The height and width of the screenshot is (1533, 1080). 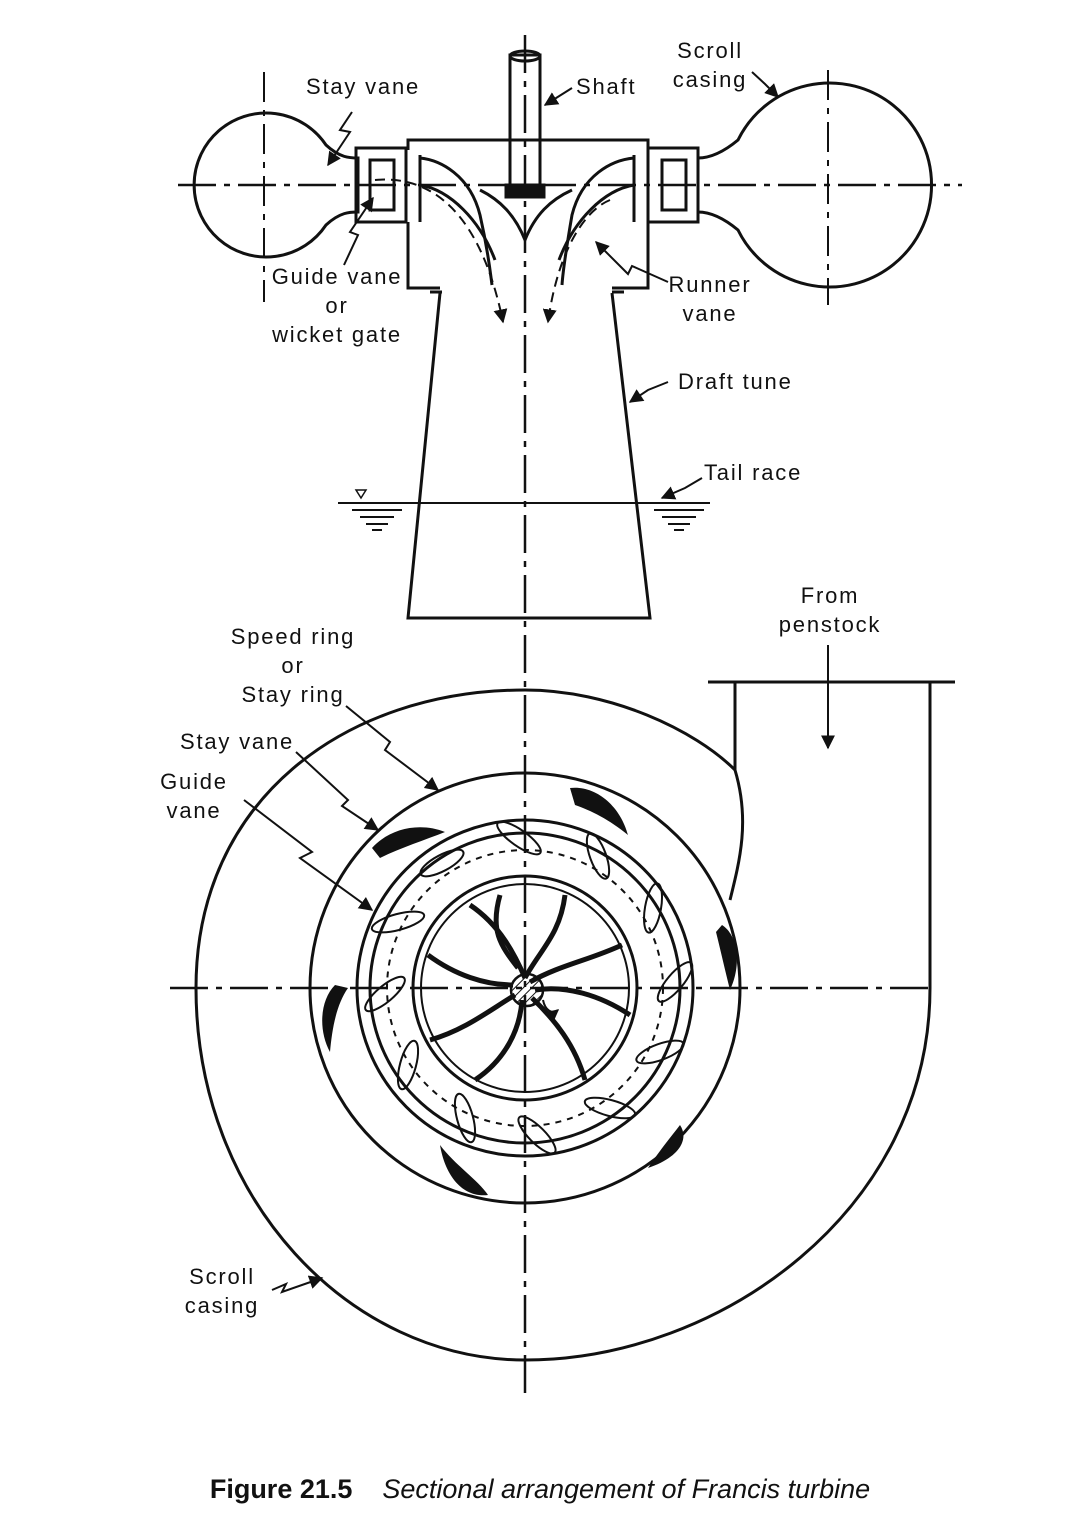 I want to click on leader-scroll-casing-plan, so click(x=297, y=1284).